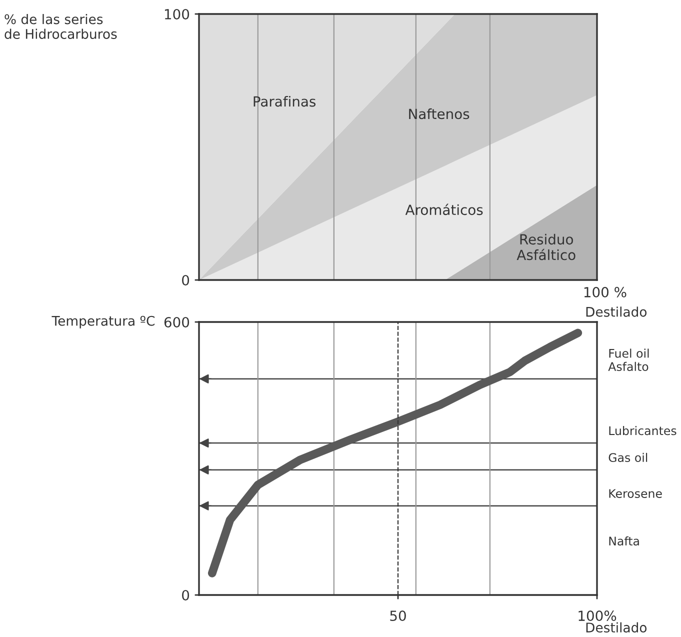 This screenshot has width=681, height=637. I want to click on series-label: Parafinas, so click(285, 101).